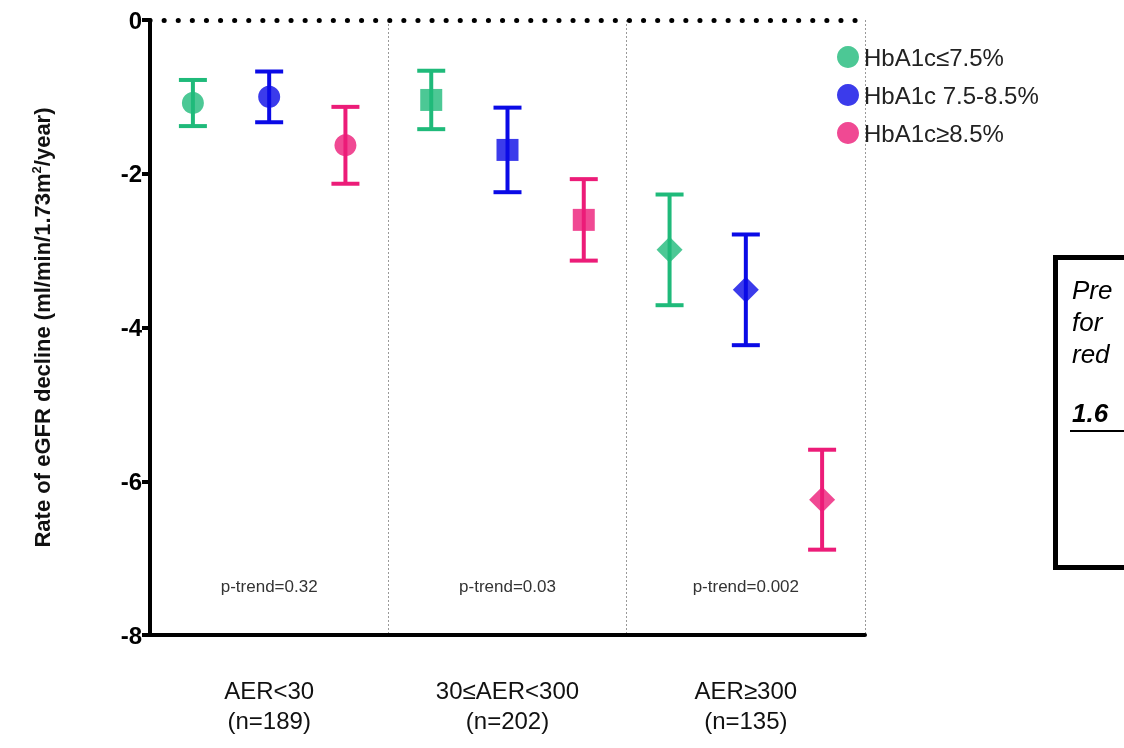 This screenshot has height=748, width=1124. Describe the element at coordinates (934, 57) in the screenshot. I see `legend-label: HbA1c≤7.5%` at that location.